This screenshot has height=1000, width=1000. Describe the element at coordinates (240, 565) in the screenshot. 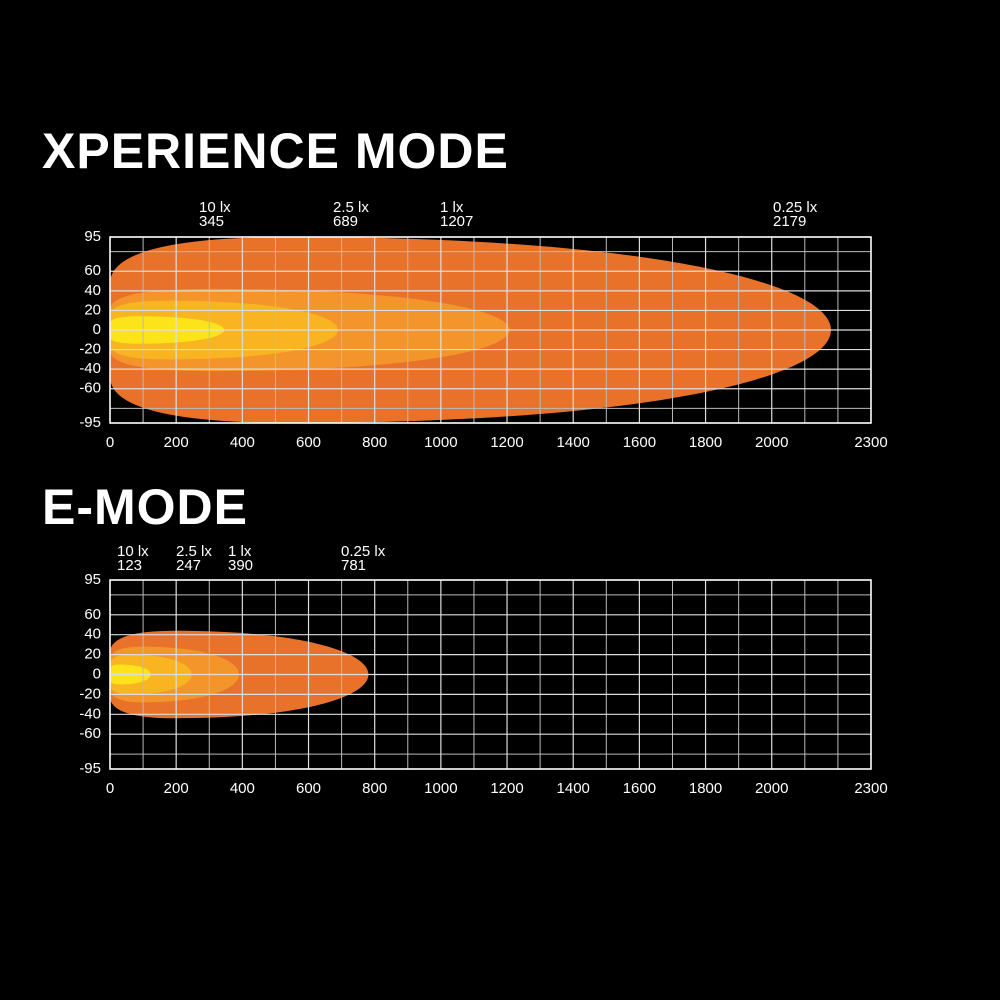

I see `reach-label: 390` at that location.